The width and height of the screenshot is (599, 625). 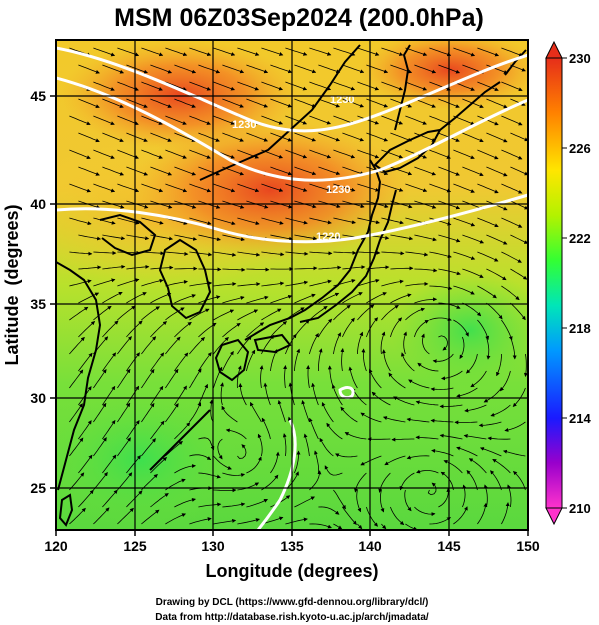 I want to click on x-axis-tick-marks, so click(x=292, y=533).